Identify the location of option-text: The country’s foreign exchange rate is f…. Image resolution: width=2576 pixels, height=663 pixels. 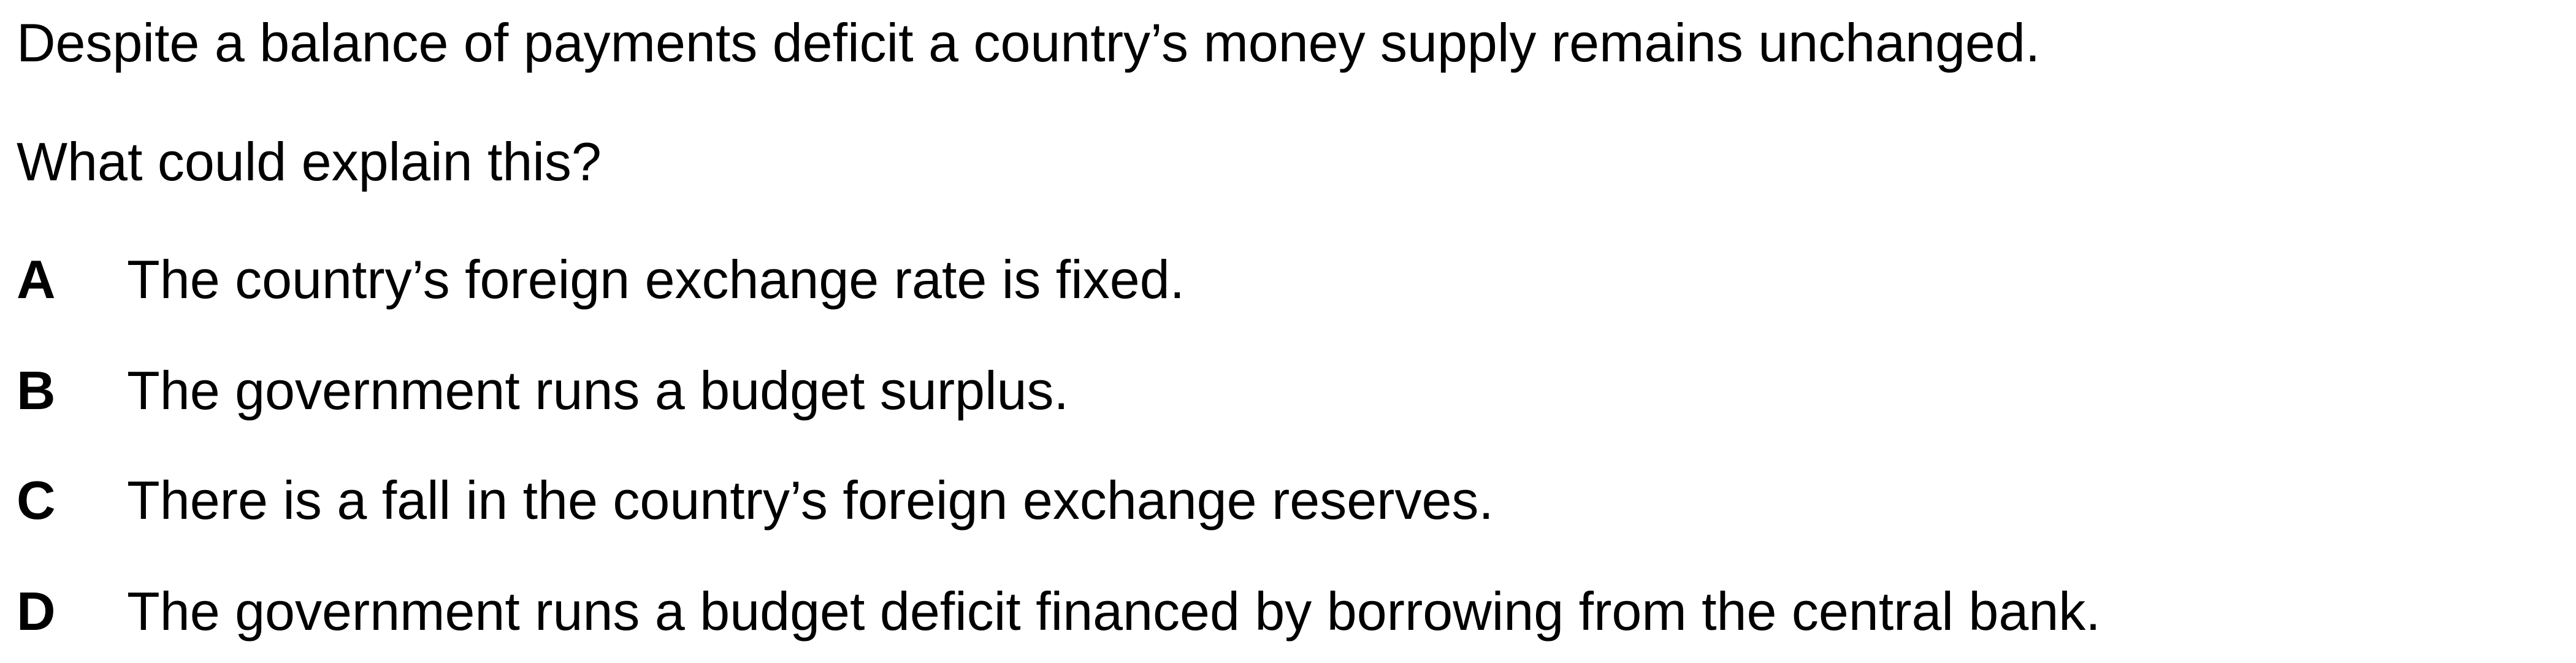
(656, 279).